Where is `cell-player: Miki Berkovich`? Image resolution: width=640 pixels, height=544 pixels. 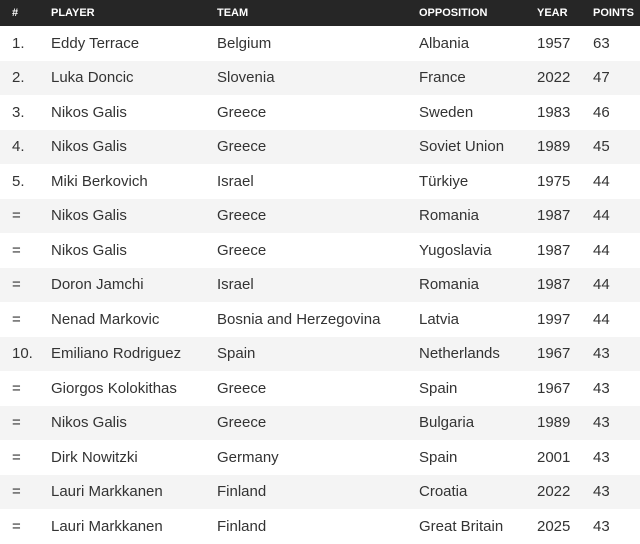 cell-player: Miki Berkovich is located at coordinates (99, 181).